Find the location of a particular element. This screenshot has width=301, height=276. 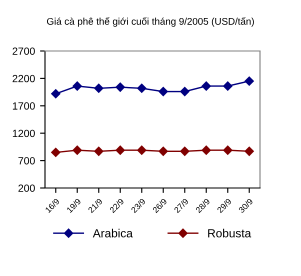

y-tick-label: 200 is located at coordinates (26, 188).